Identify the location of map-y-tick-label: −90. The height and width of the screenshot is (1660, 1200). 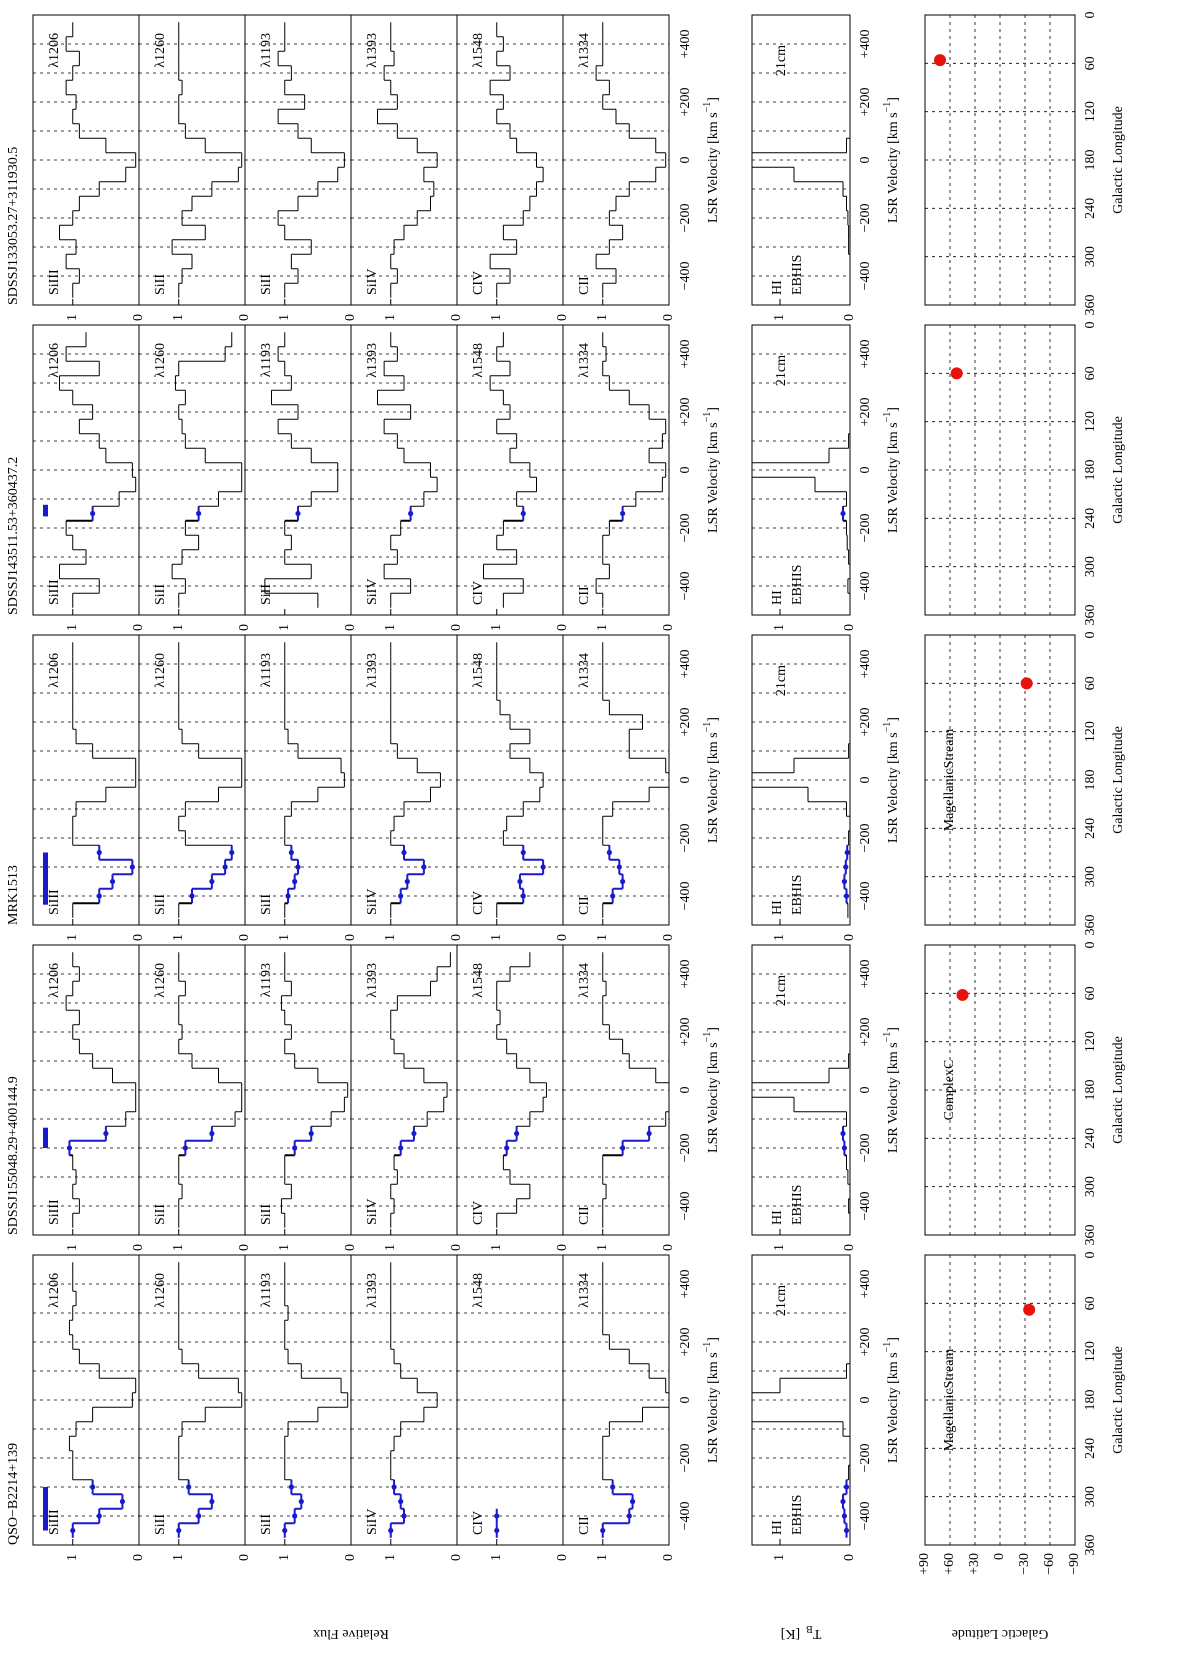
(1074, 1564).